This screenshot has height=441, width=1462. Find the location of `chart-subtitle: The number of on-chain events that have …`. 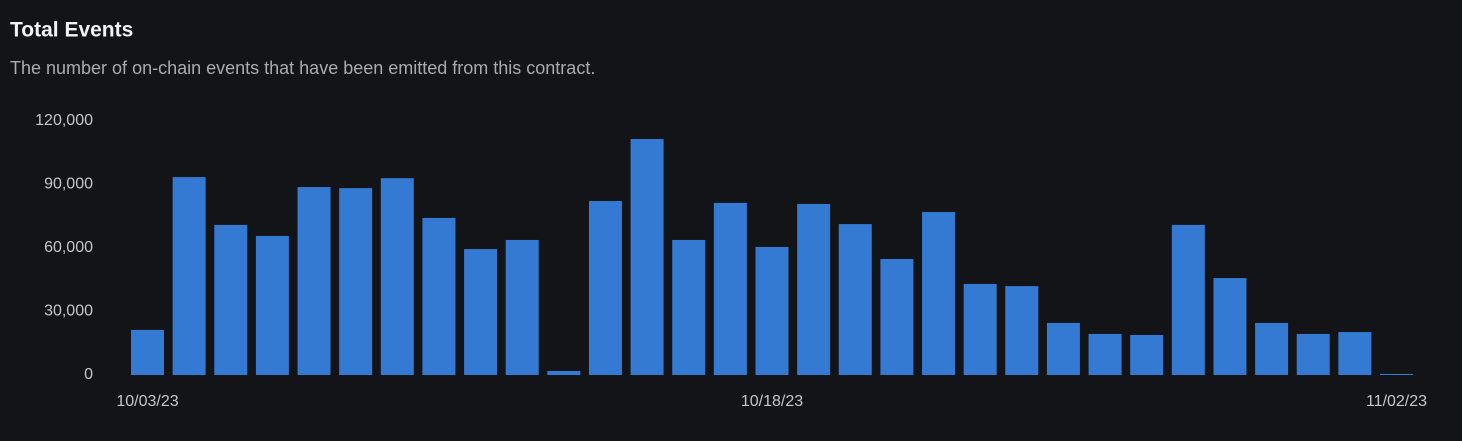

chart-subtitle: The number of on-chain events that have … is located at coordinates (302, 68).